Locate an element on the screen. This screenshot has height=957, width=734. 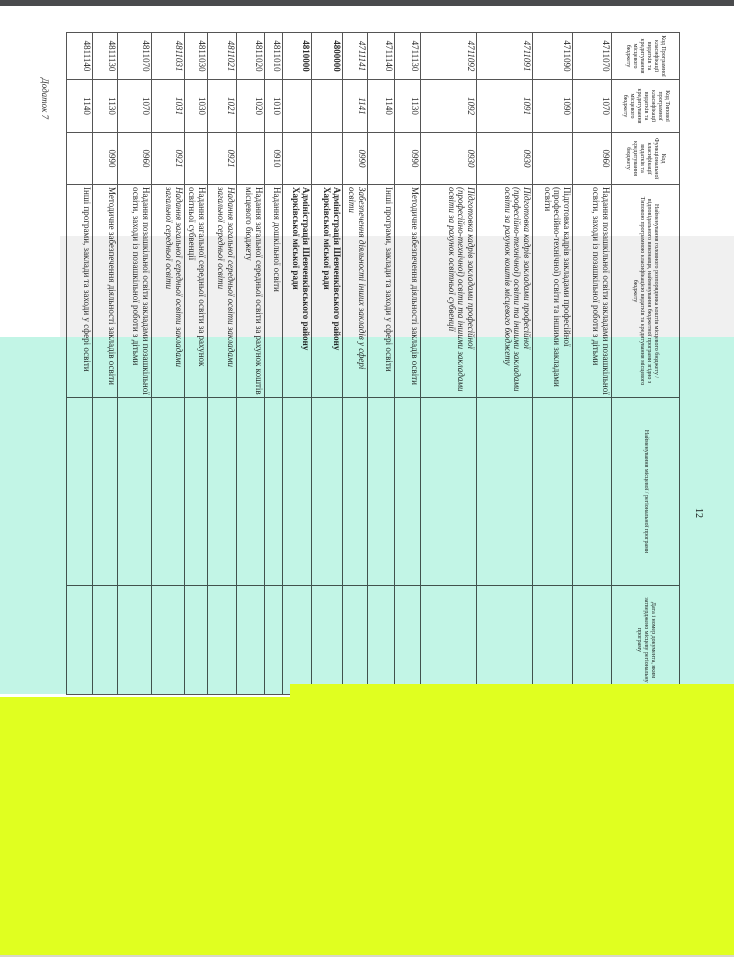
functional-code-cell: 0910 is located at coordinates (273, 158).